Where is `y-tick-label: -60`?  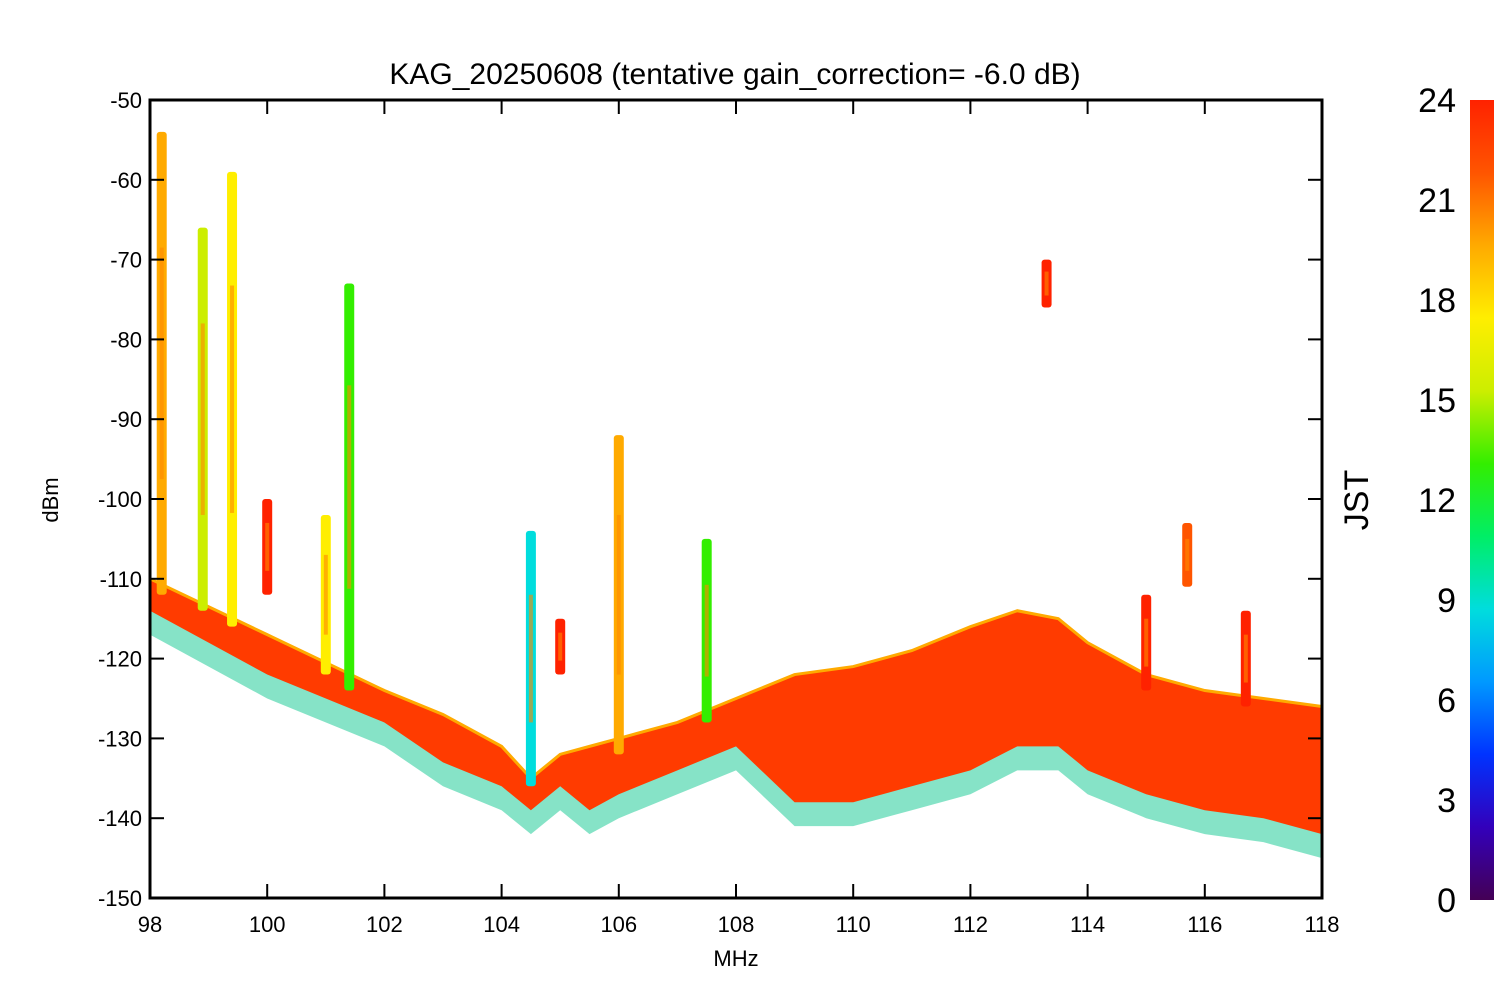 y-tick-label: -60 is located at coordinates (126, 180).